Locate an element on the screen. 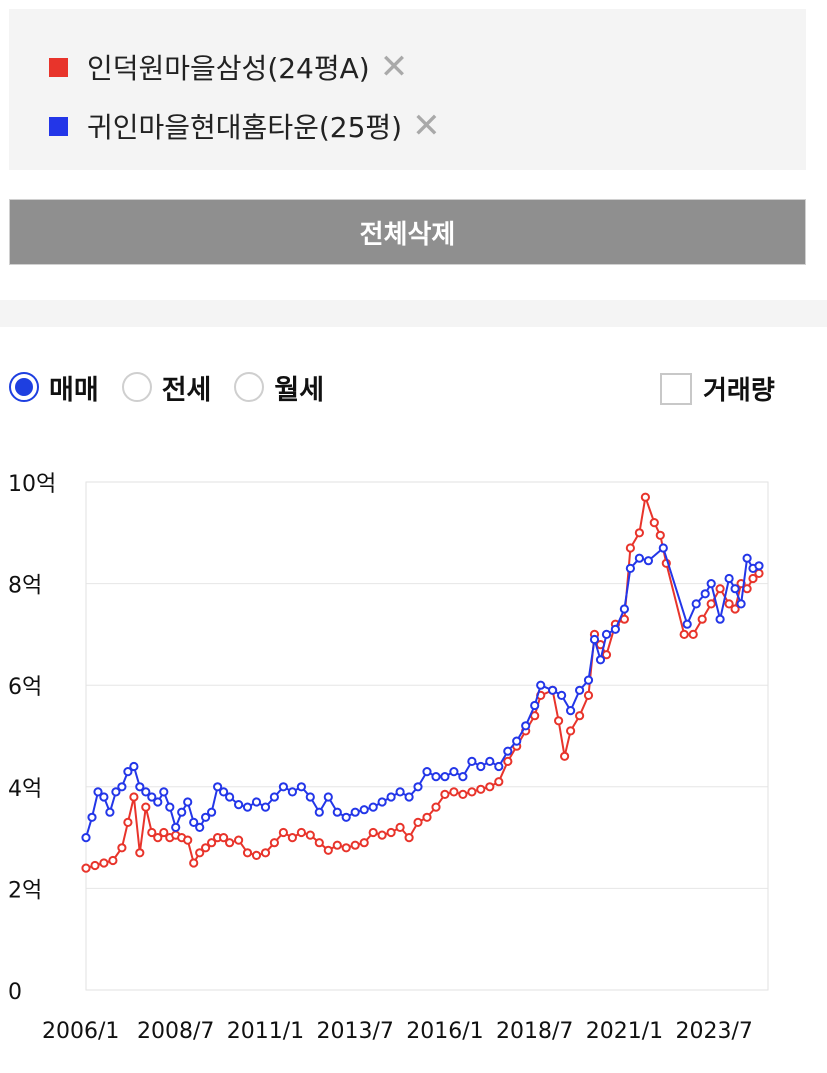 This screenshot has width=827, height=1073. delete-all-button: 전체삭제 is located at coordinates (407, 232).